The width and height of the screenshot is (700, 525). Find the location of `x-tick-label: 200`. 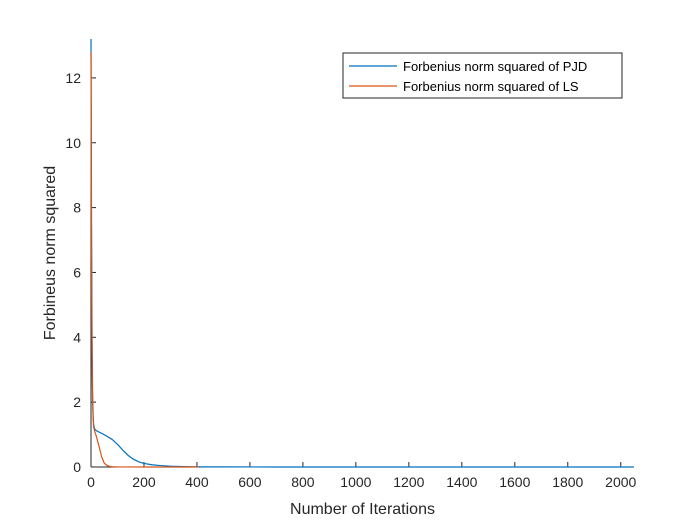

x-tick-label: 200 is located at coordinates (144, 482).